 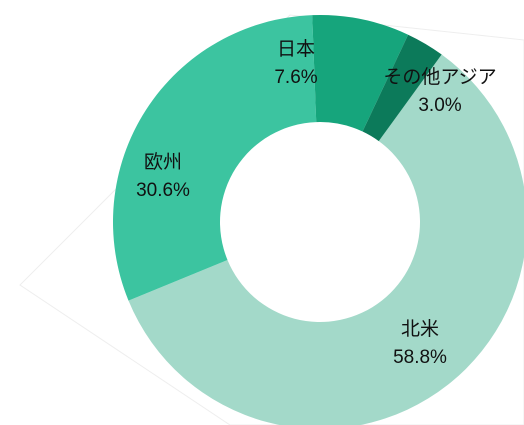 I want to click on slice-value: 3.0%, so click(x=439, y=105).